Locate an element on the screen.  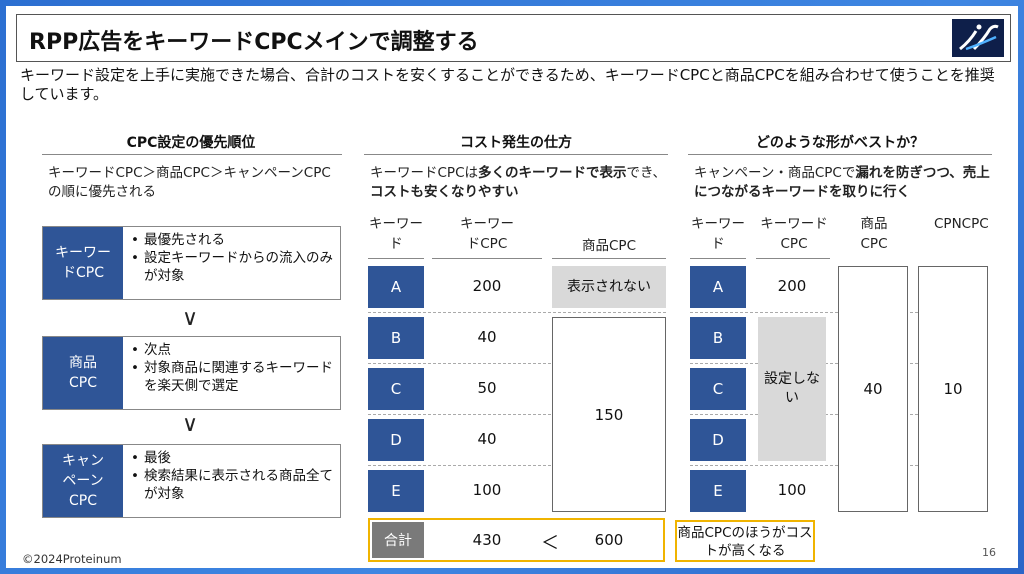
priority-item: 検索結果に表示される商品全てが対象 is located at coordinates (233, 485).